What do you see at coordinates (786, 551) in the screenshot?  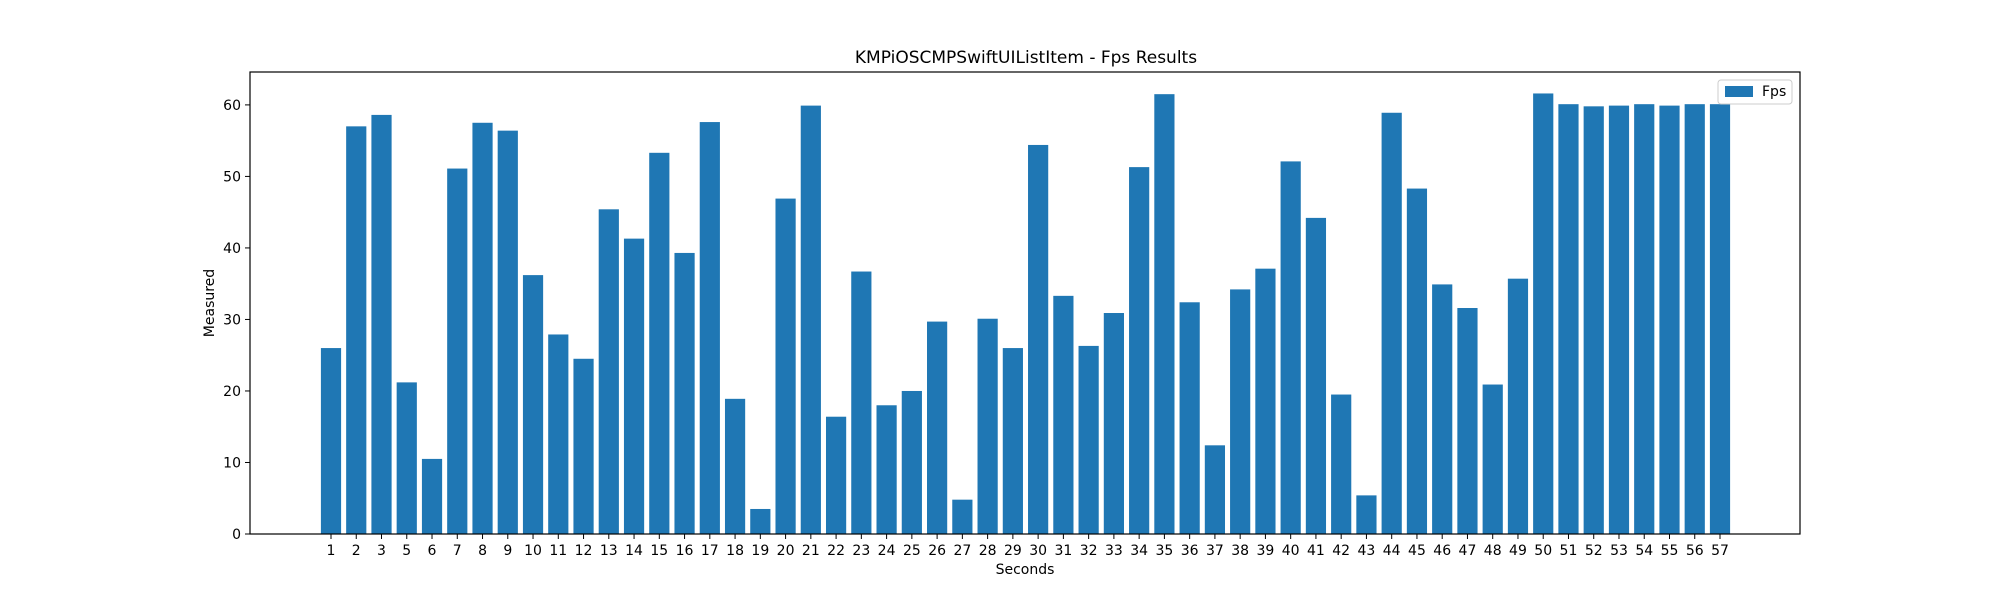 I see `x-tick-label: 20` at bounding box center [786, 551].